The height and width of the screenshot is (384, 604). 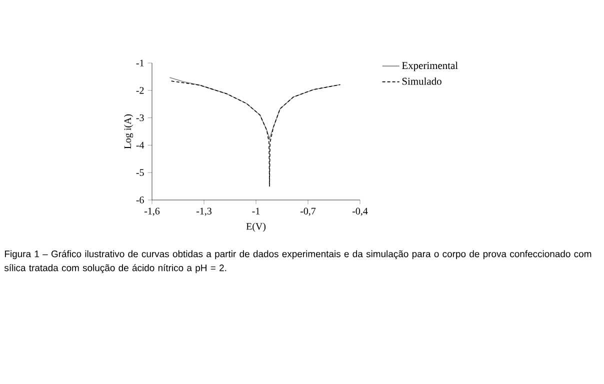 I want to click on x-tick-label: -1, so click(x=256, y=211).